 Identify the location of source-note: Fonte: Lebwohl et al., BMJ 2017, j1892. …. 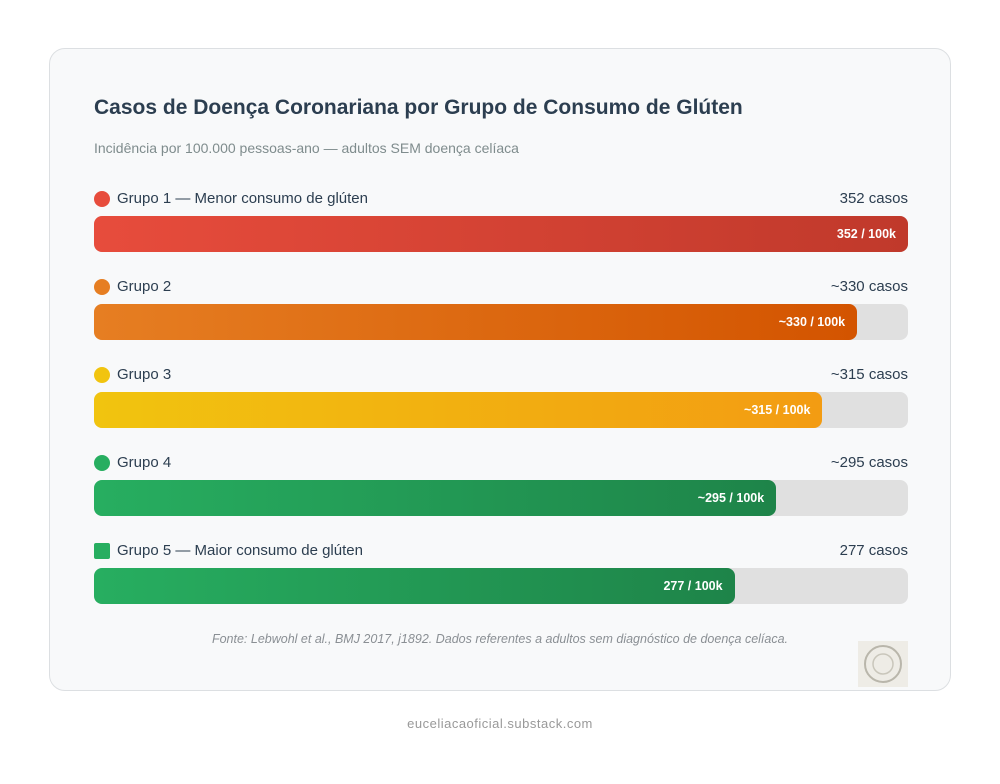
(500, 639).